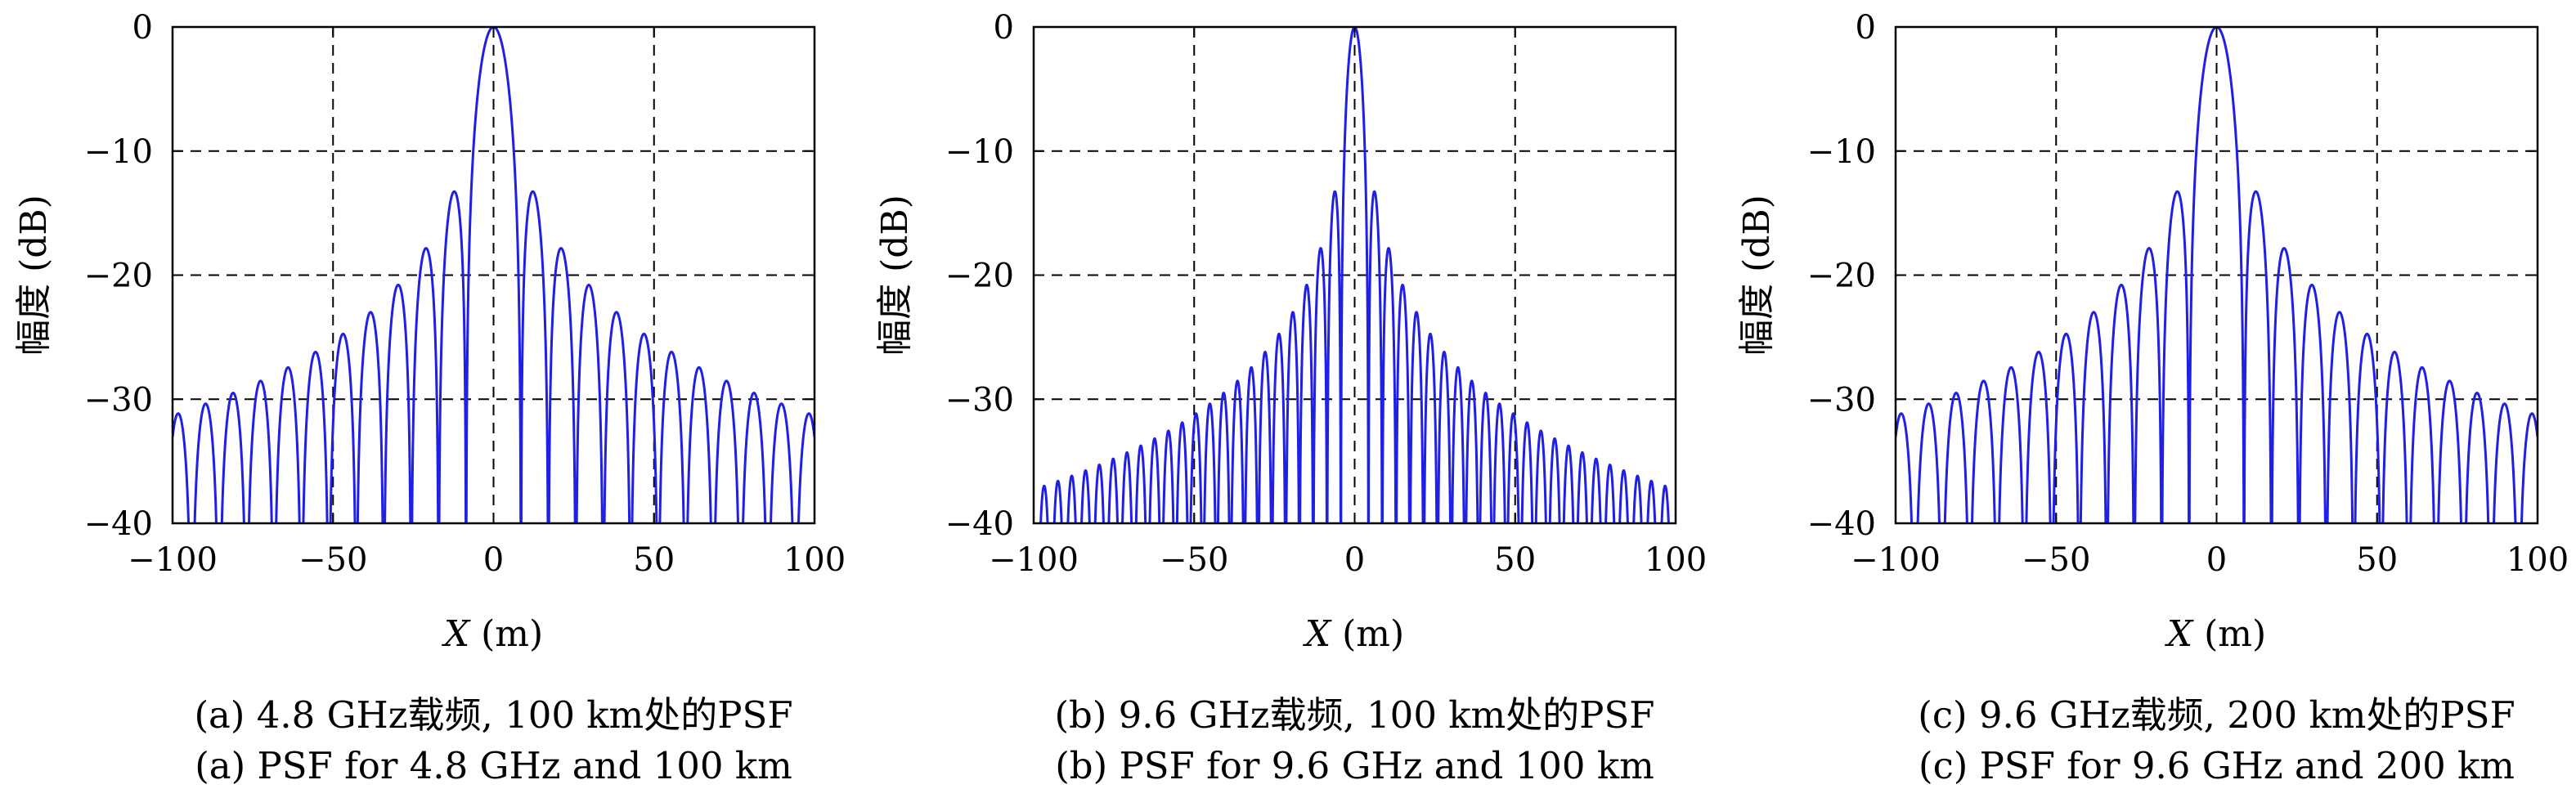 This screenshot has height=798, width=2576. What do you see at coordinates (1355, 765) in the screenshot?
I see `caption-en: (b) PSF for 9.6 GHz and 100 km` at bounding box center [1355, 765].